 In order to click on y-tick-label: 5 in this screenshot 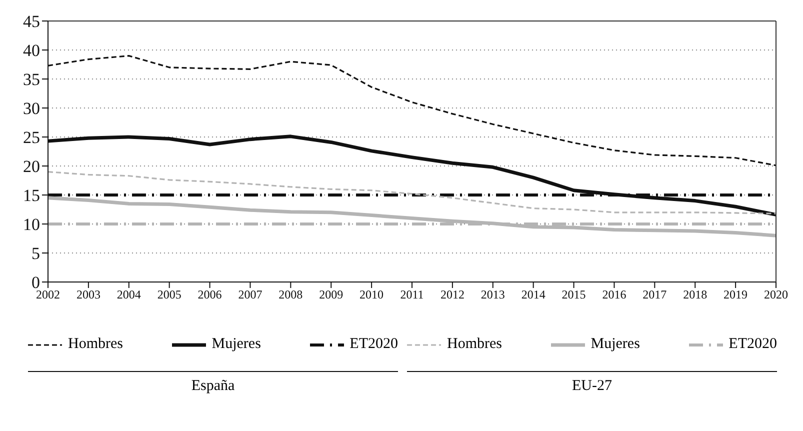, I will do `click(36, 254)`.